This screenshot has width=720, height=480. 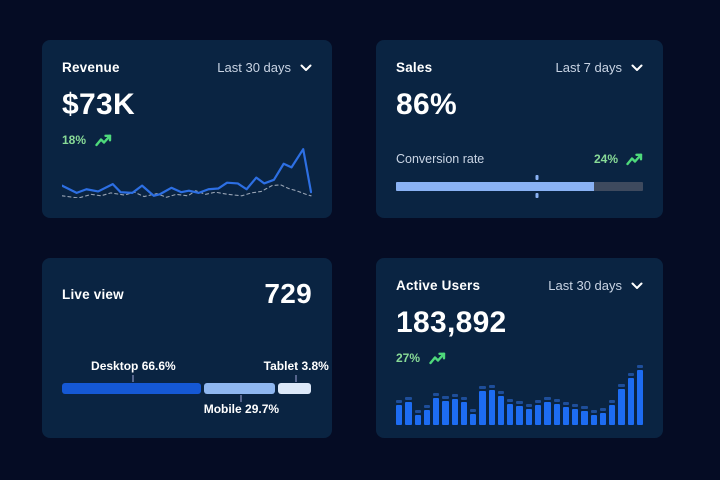 I want to click on revenue-delta: 18%, so click(x=74, y=140).